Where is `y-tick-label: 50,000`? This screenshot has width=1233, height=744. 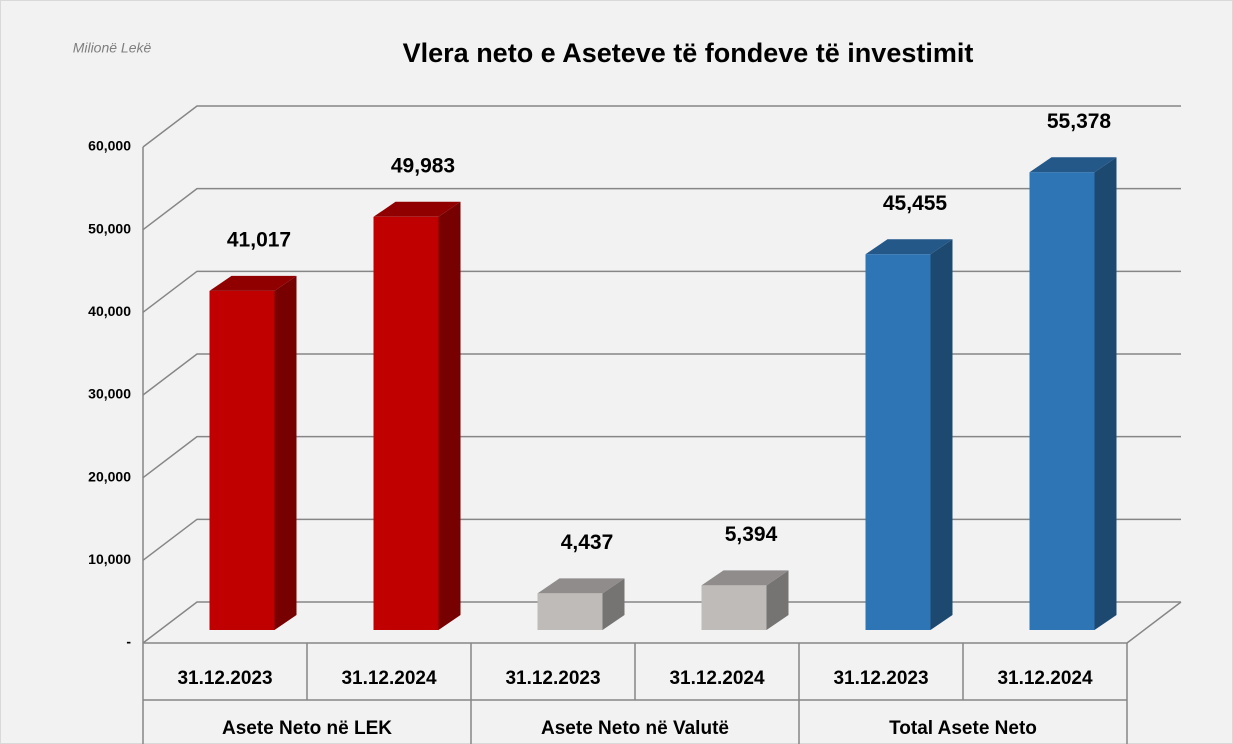 y-tick-label: 50,000 is located at coordinates (109, 228).